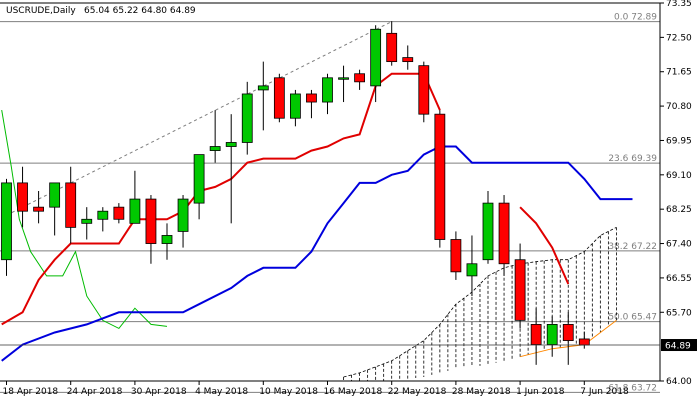 The image size is (700, 404). I want to click on x-tick-label: 22 May 2018, so click(417, 392).